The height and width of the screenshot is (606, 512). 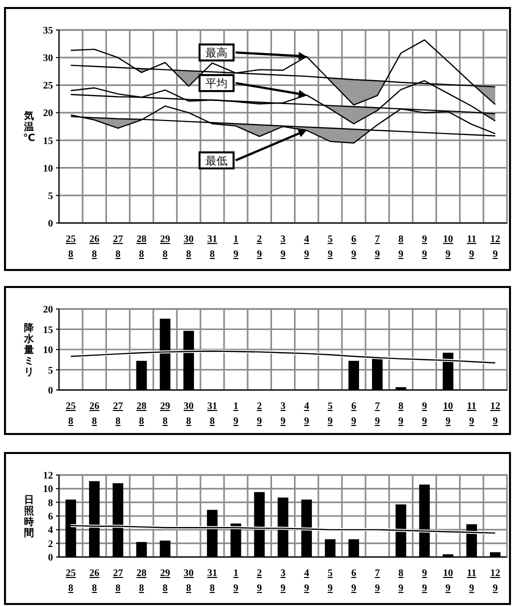 What do you see at coordinates (217, 161) in the screenshot?
I see `annotation: 最低` at bounding box center [217, 161].